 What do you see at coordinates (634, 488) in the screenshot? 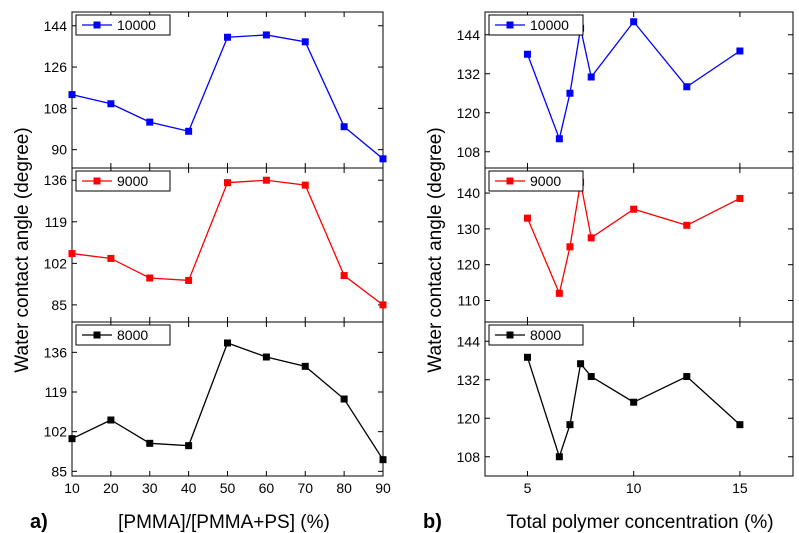
I see `x-tick-label-b: 10` at bounding box center [634, 488].